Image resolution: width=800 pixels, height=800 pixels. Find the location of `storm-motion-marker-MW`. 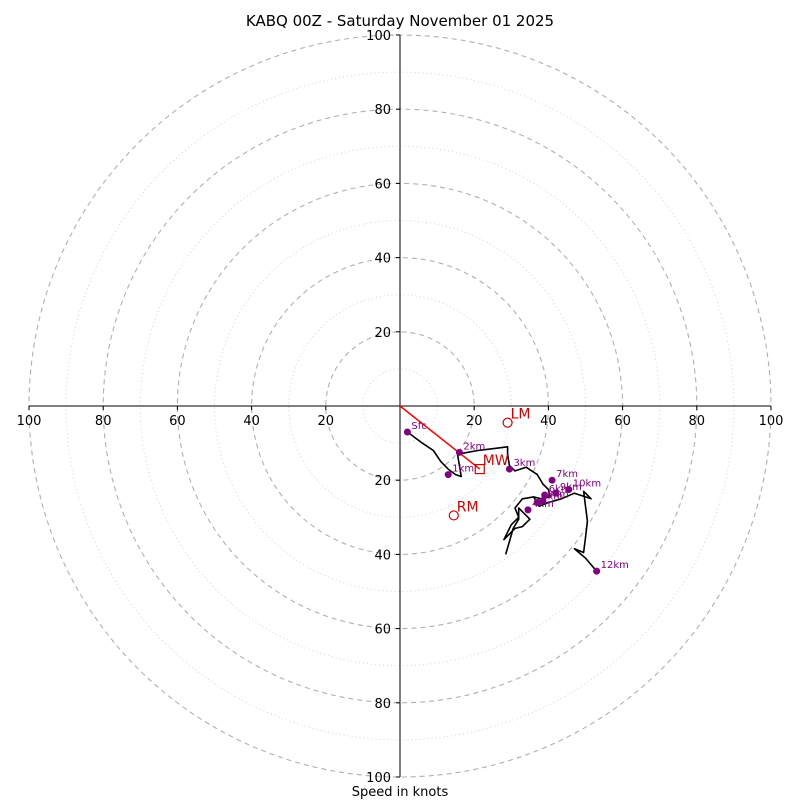

storm-motion-marker-MW is located at coordinates (479, 469).